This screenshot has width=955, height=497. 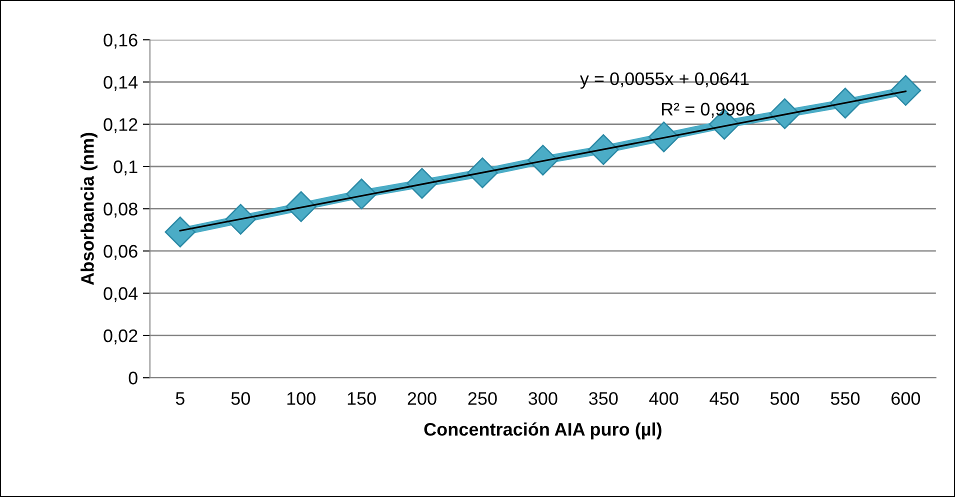 What do you see at coordinates (126, 168) in the screenshot?
I see `y-tick-label: 0,1` at bounding box center [126, 168].